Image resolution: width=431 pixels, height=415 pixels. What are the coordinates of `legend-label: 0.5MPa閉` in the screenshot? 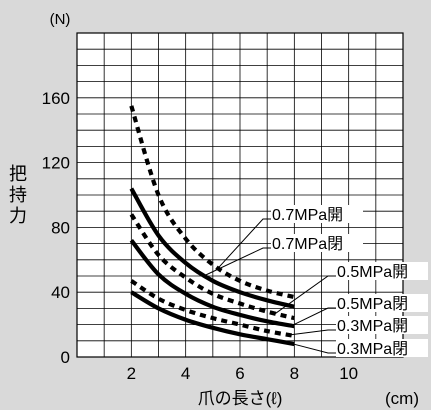 It's located at (372, 304).